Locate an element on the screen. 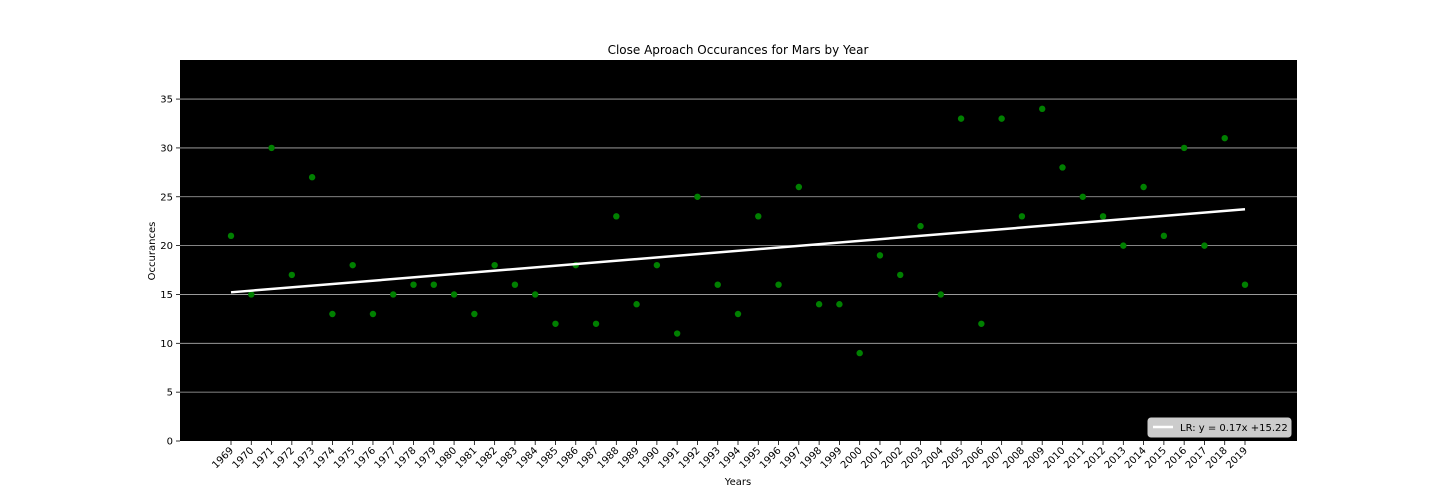  x-tick-label: 1982 is located at coordinates (487, 458).